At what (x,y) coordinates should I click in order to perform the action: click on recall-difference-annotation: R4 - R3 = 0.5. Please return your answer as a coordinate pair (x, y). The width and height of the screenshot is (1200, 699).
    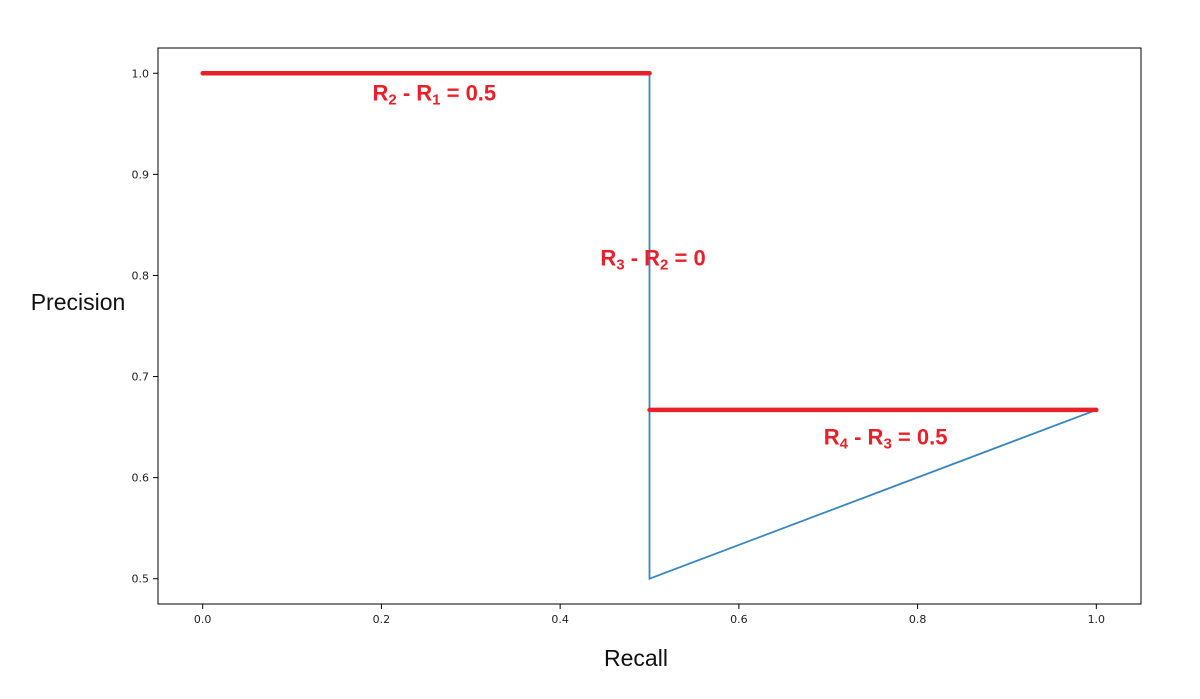
    Looking at the image, I should click on (886, 438).